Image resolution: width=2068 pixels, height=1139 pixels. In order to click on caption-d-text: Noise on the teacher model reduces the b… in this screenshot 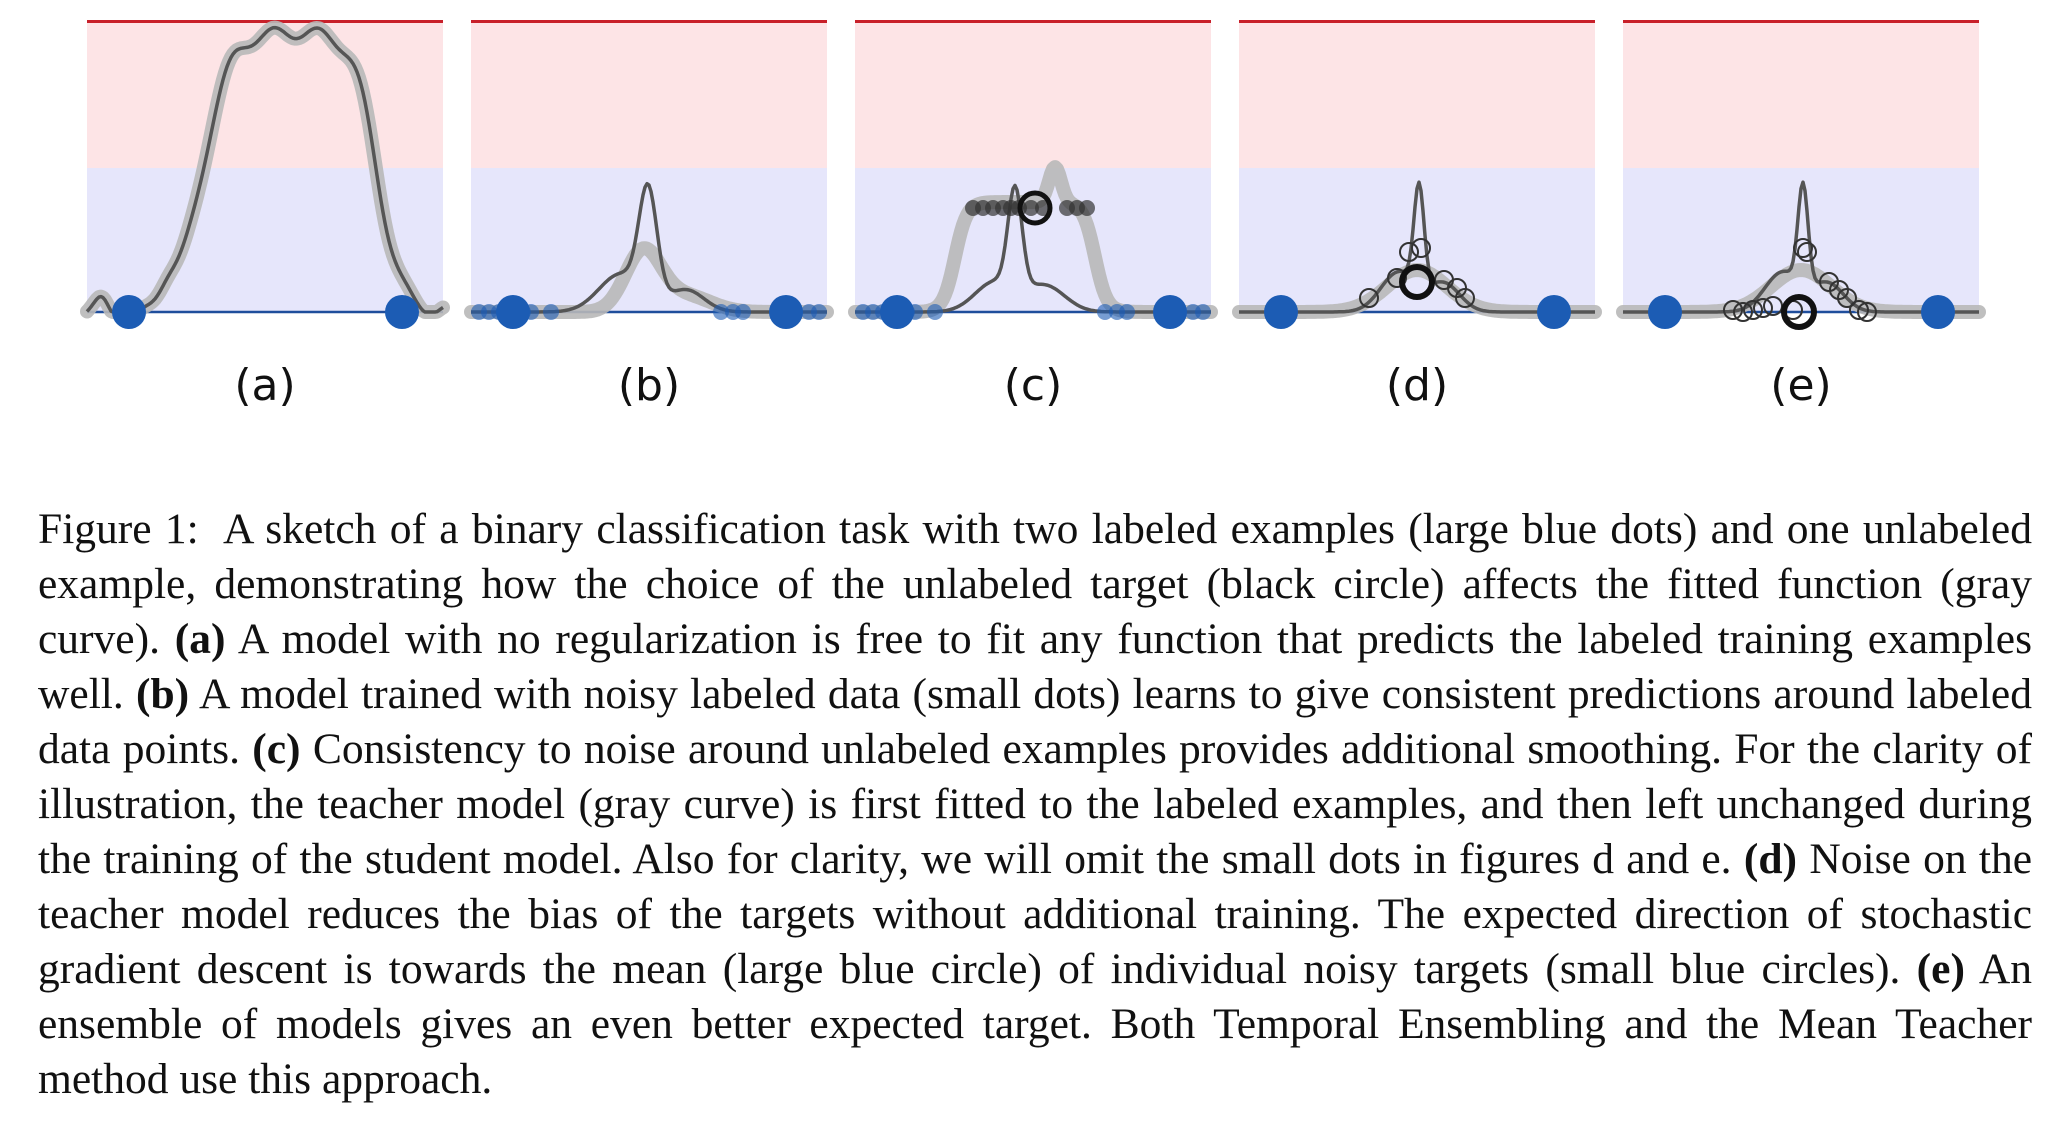, I will do `click(1035, 913)`.